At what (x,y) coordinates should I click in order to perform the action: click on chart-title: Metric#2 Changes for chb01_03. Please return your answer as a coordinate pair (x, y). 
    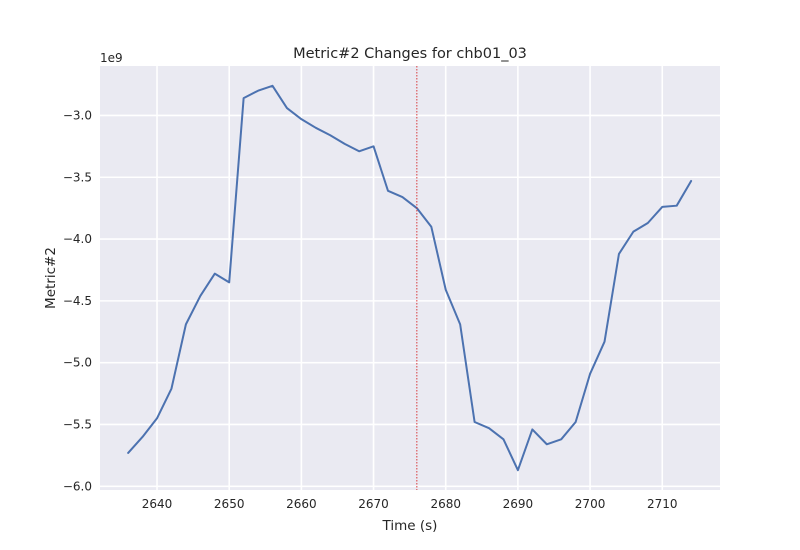
    Looking at the image, I should click on (410, 54).